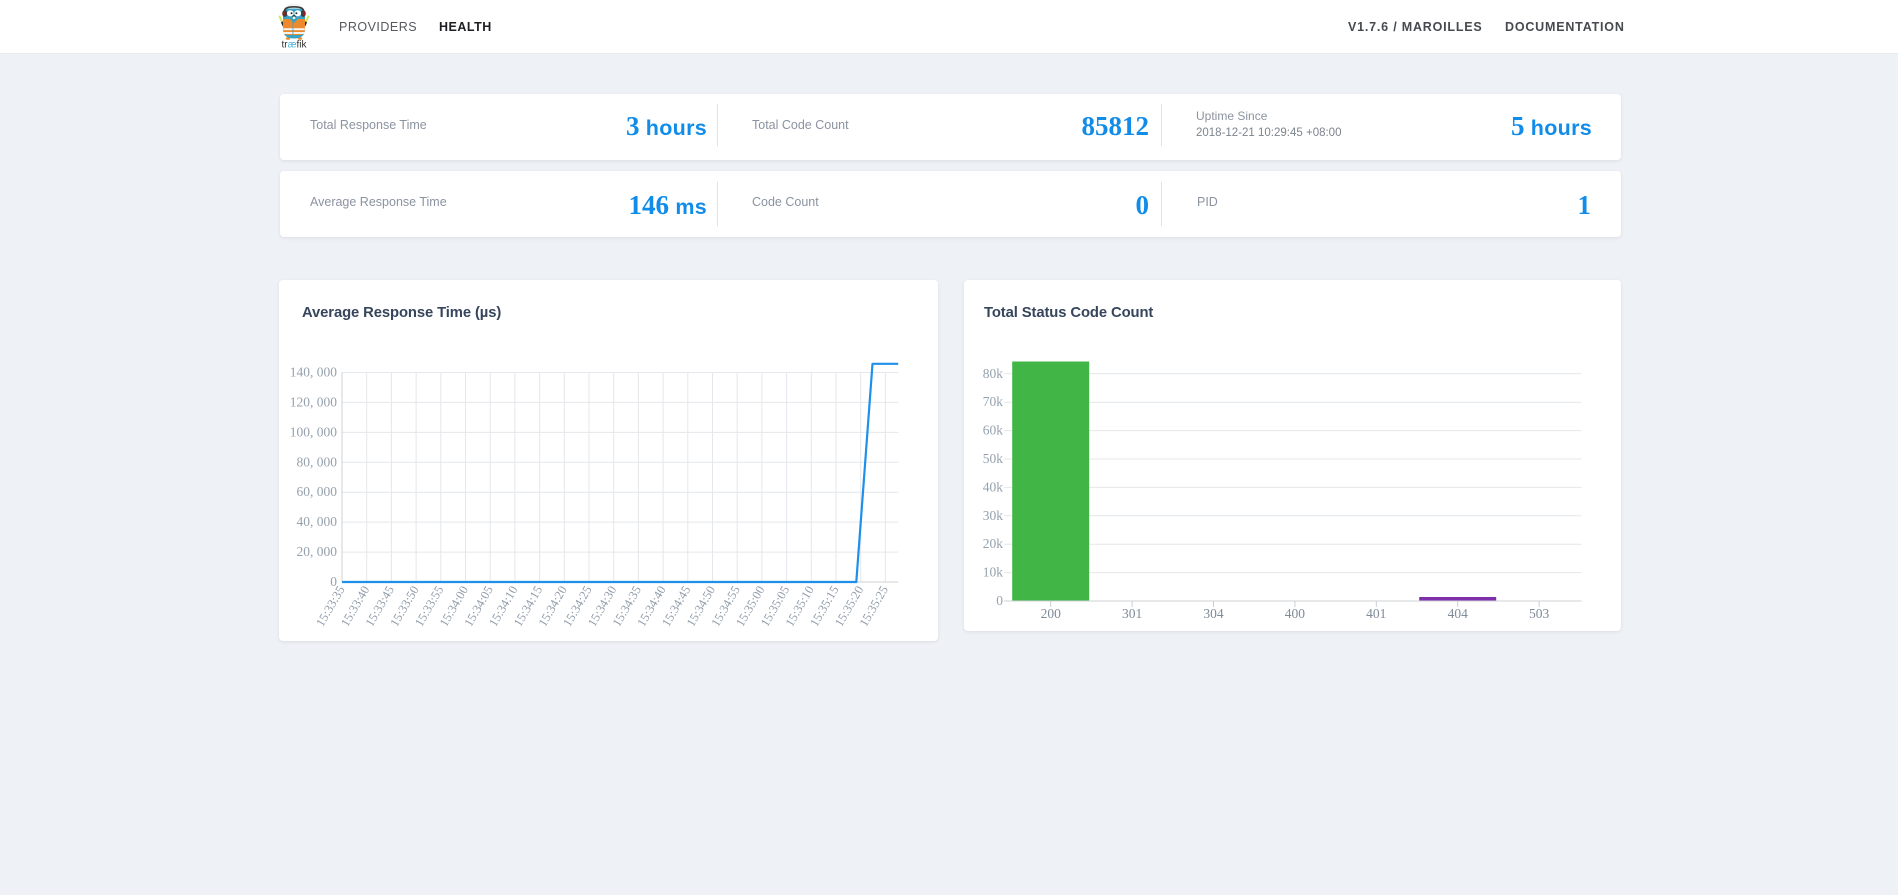 This screenshot has height=895, width=1898. I want to click on svg-text: Total Status Code Count, so click(1068, 313).